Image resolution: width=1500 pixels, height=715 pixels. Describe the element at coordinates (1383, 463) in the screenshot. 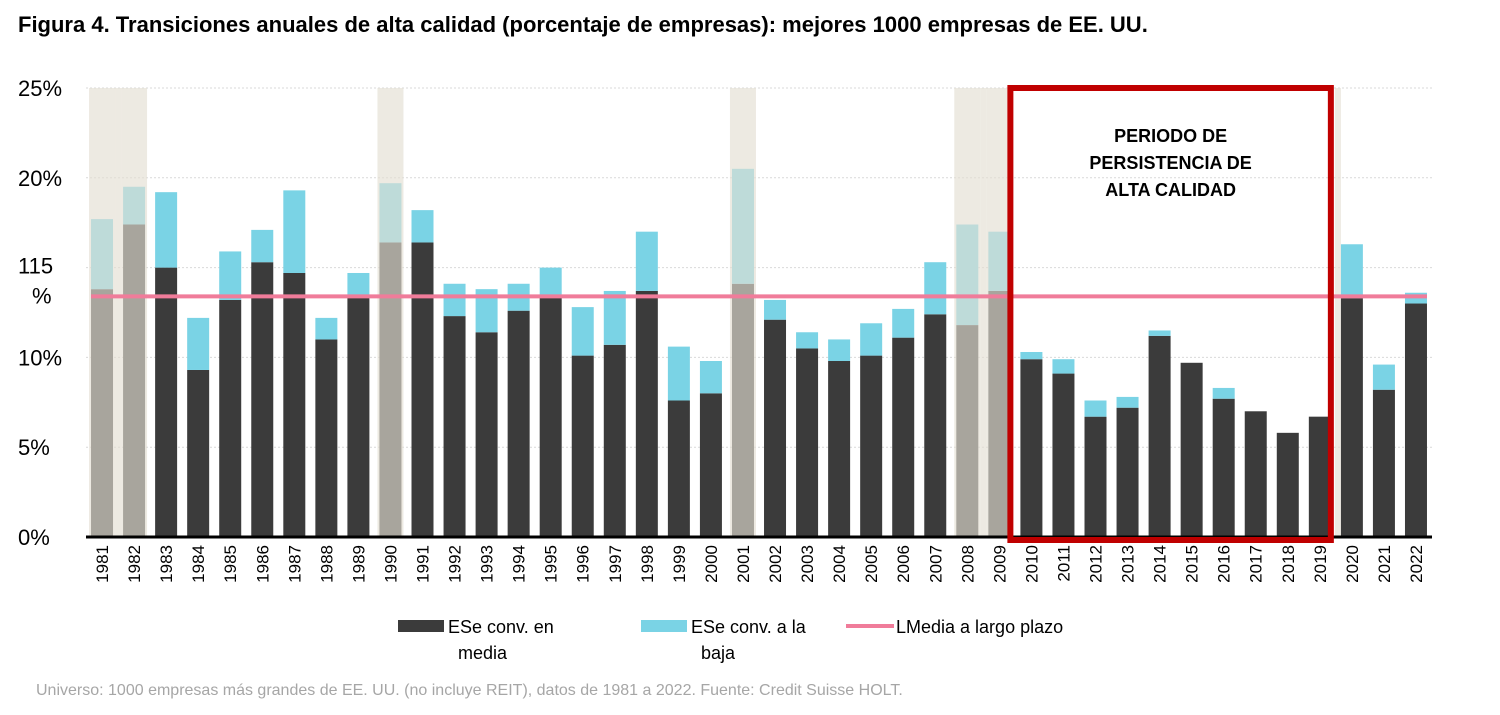

I see `bar-segment-2021-media` at that location.